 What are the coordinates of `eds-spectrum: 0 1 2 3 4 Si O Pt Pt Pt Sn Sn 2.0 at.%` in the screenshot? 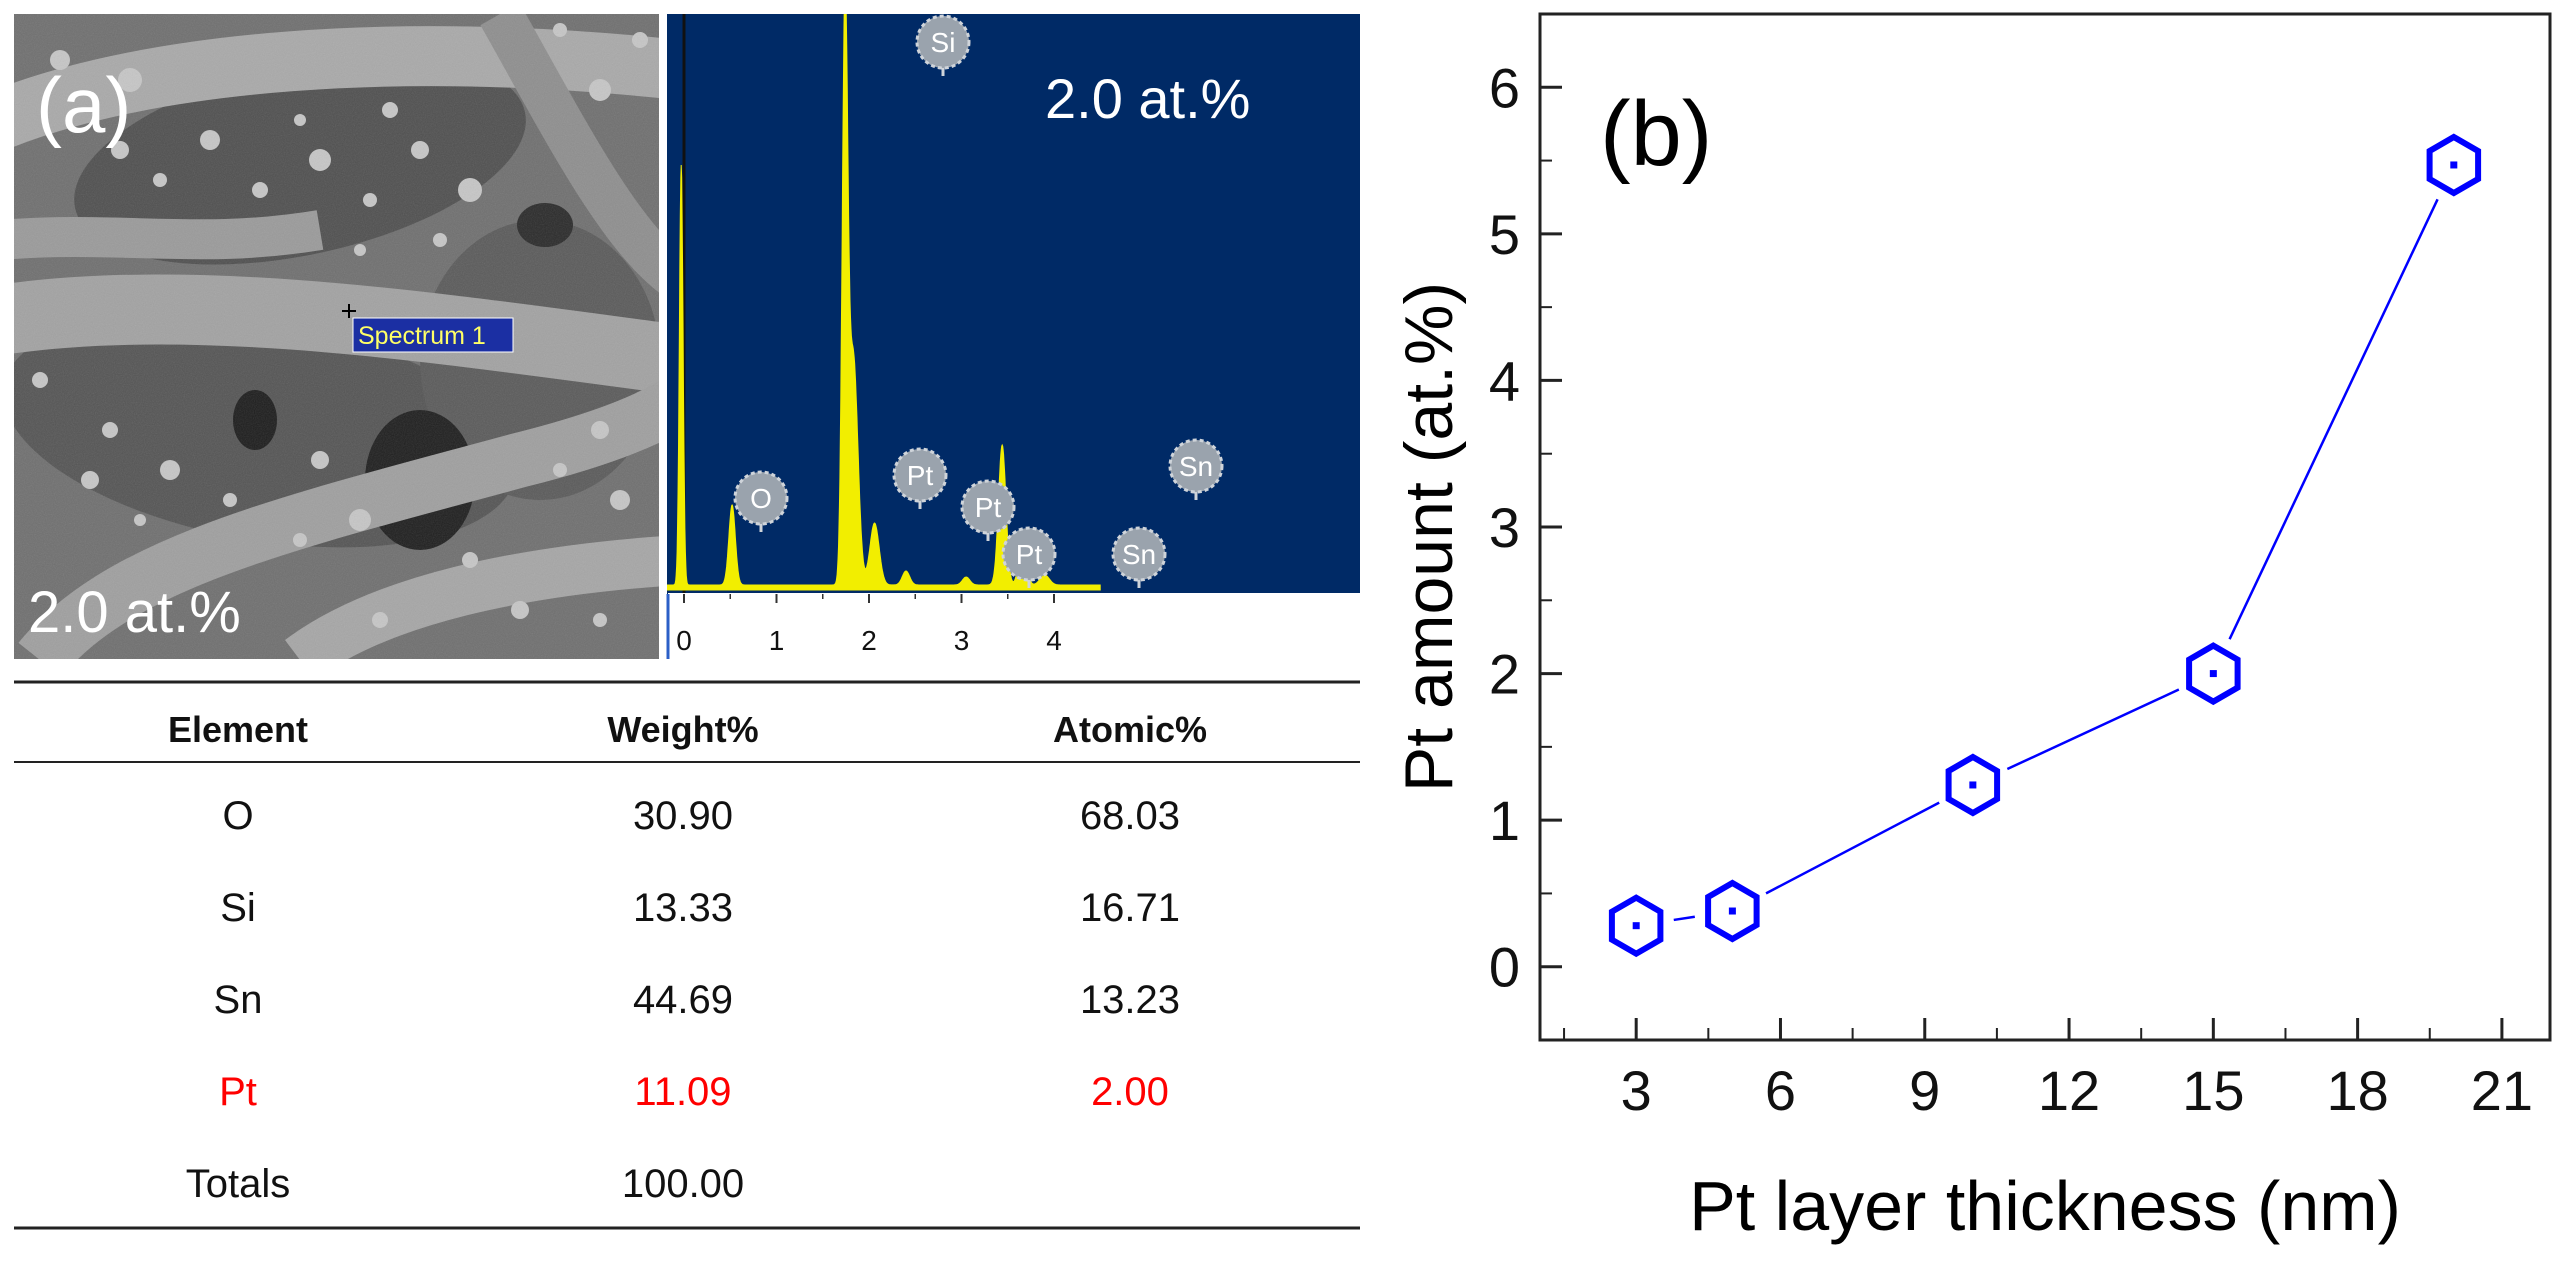 It's located at (1013, 336).